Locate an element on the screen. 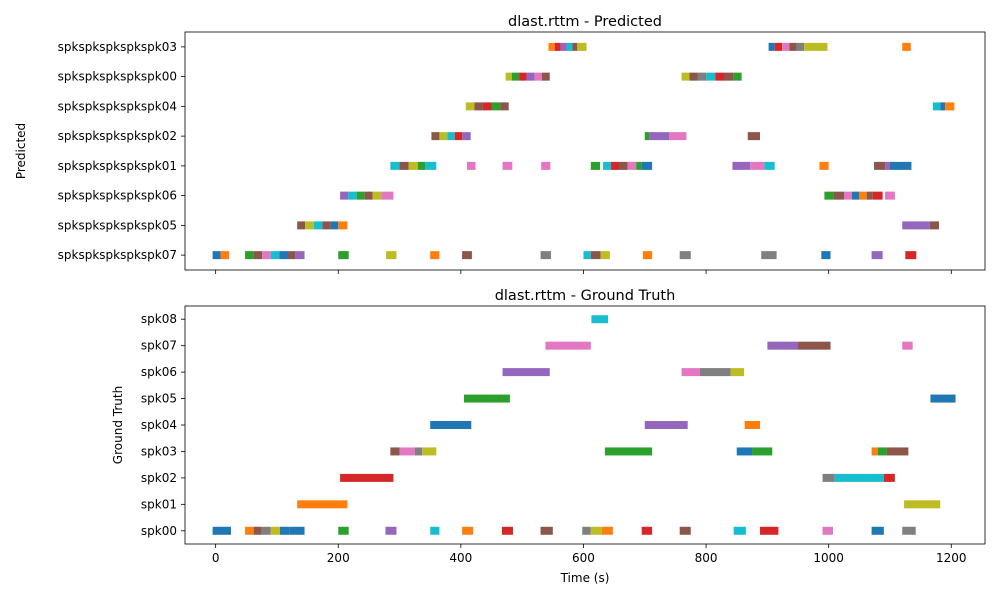 This screenshot has width=1000, height=600. y-tick-label: spk03 is located at coordinates (159, 451).